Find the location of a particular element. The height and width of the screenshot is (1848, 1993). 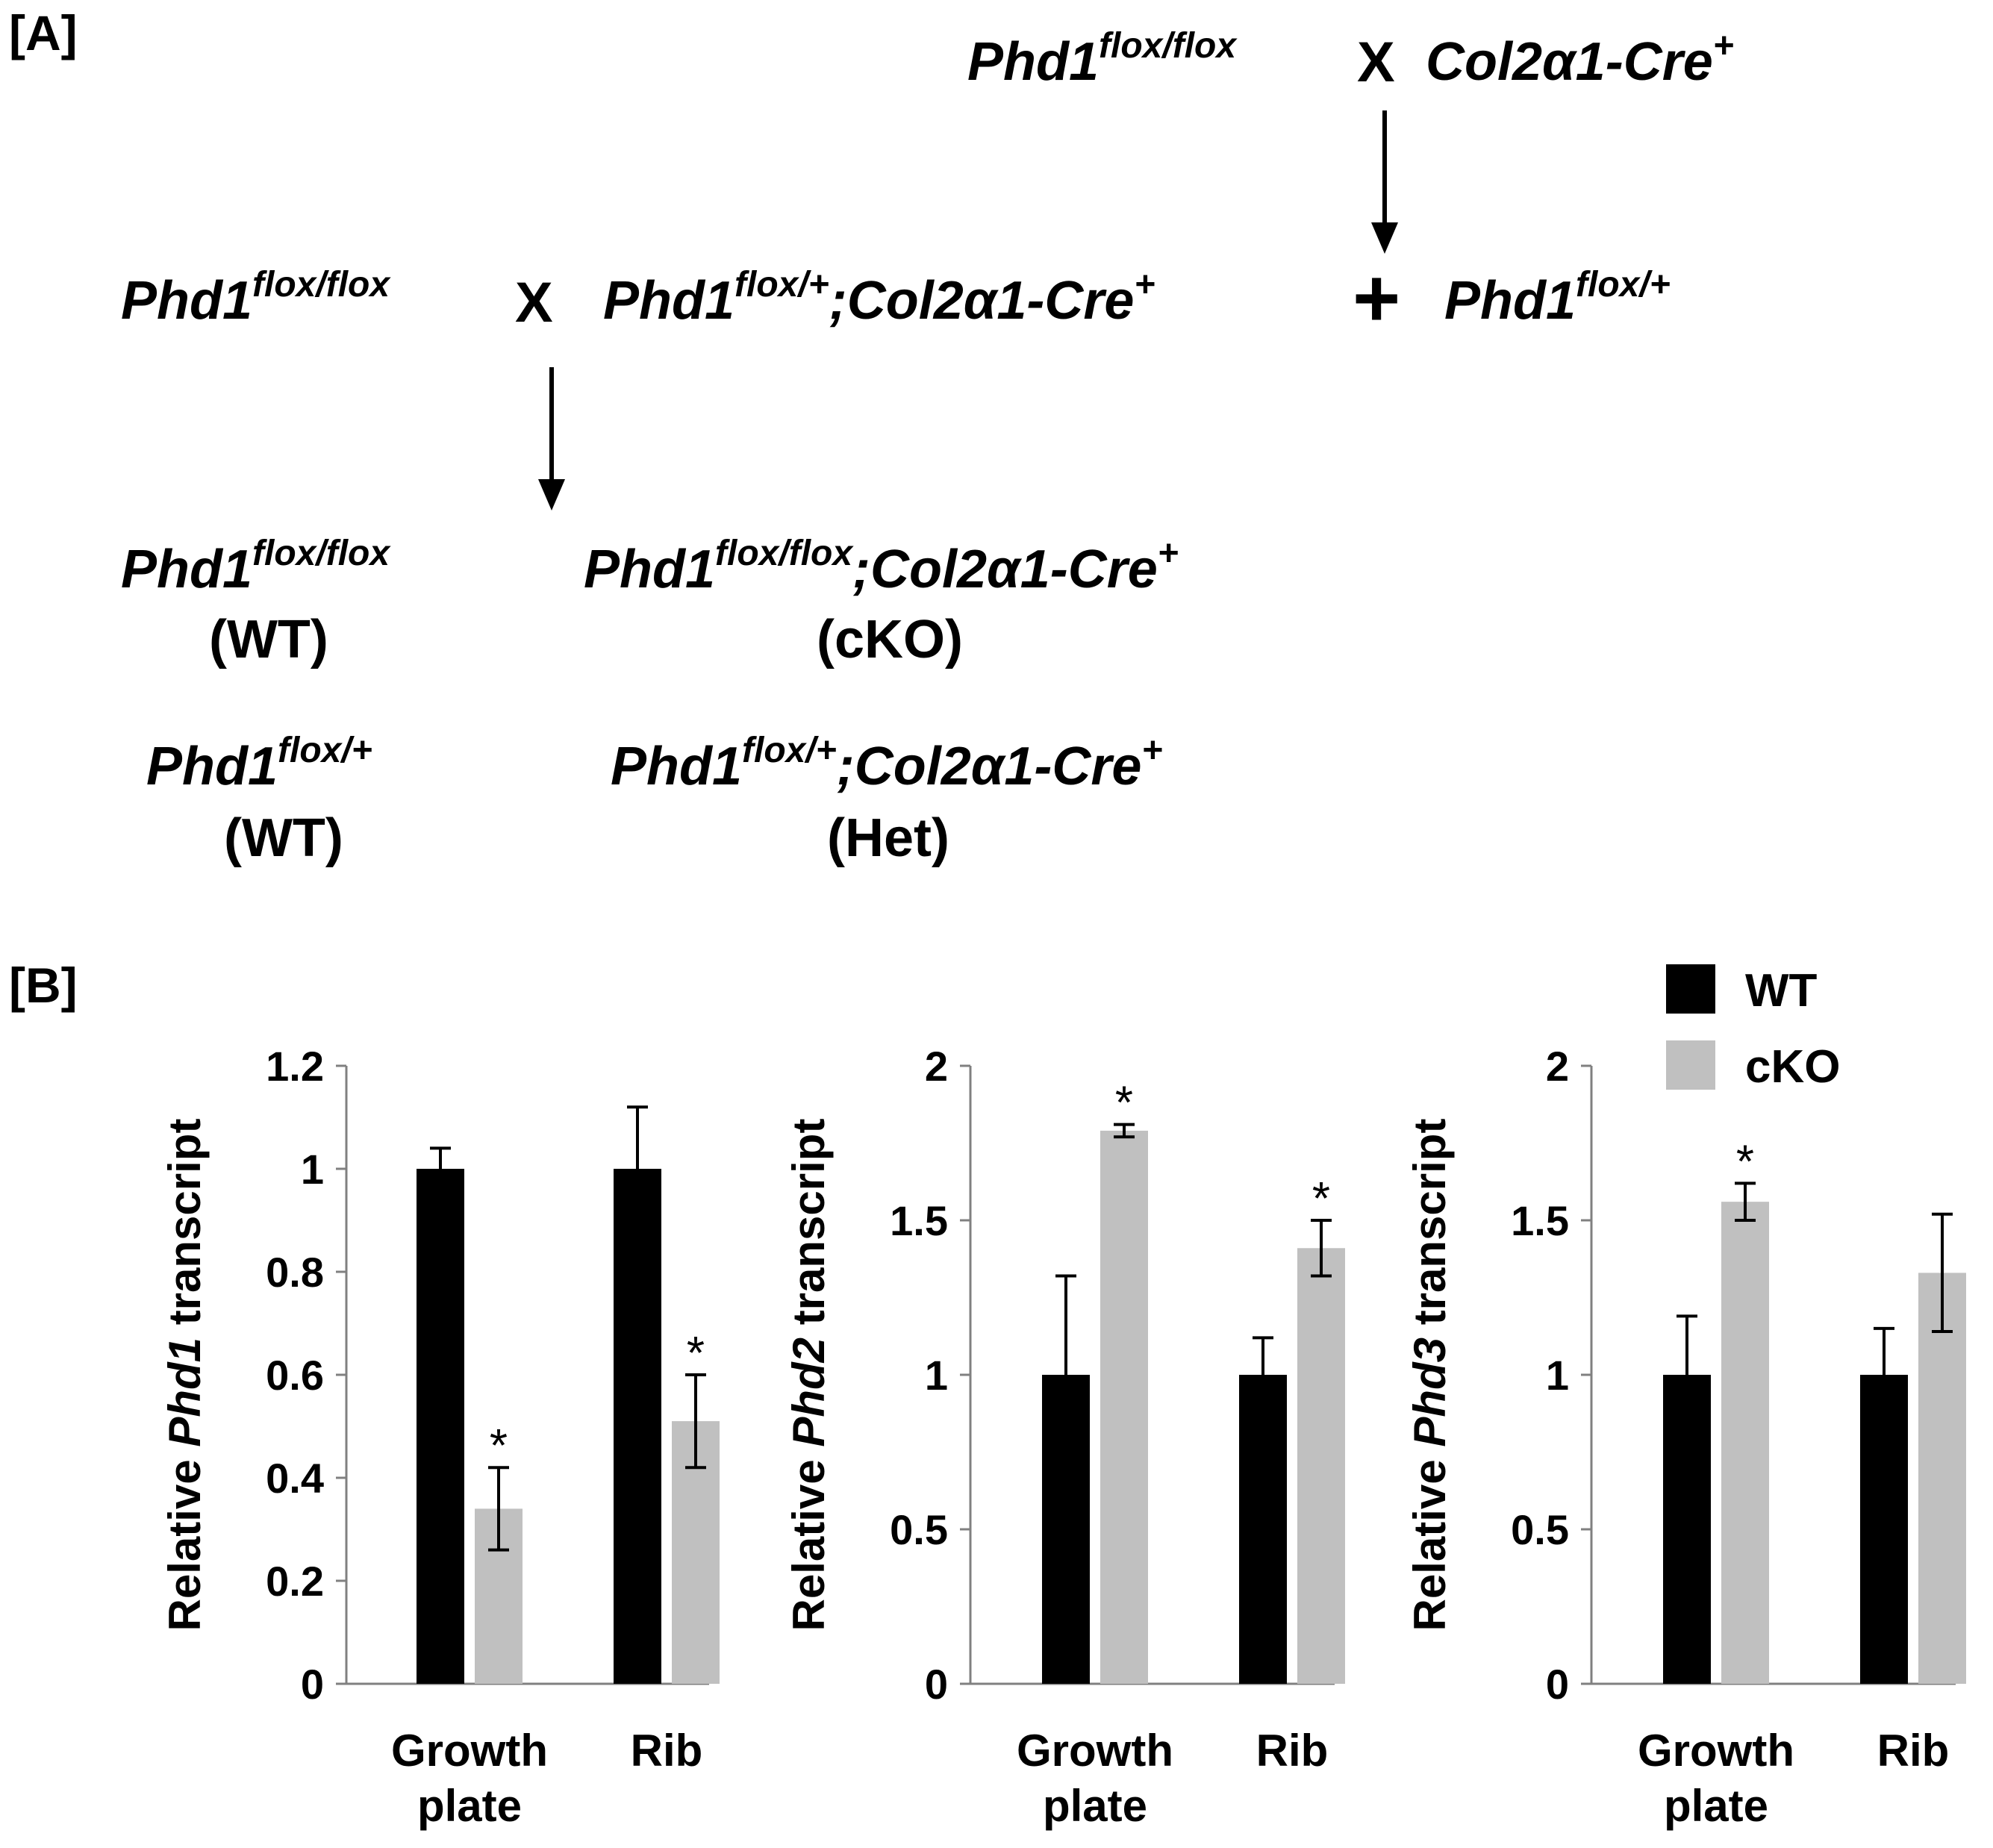

y-tick-label: 0.4 is located at coordinates (295, 1478).